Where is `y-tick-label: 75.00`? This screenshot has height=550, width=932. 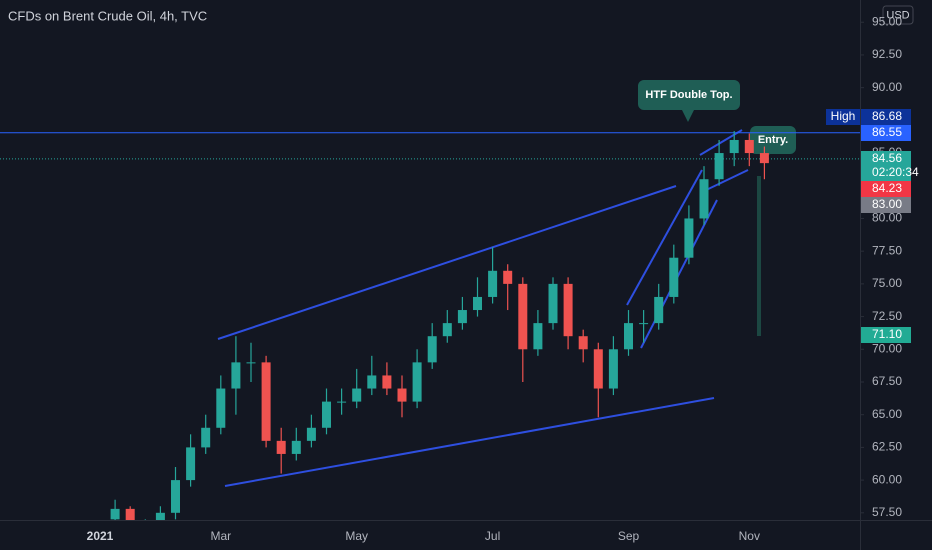
y-tick-label: 75.00 is located at coordinates (887, 283).